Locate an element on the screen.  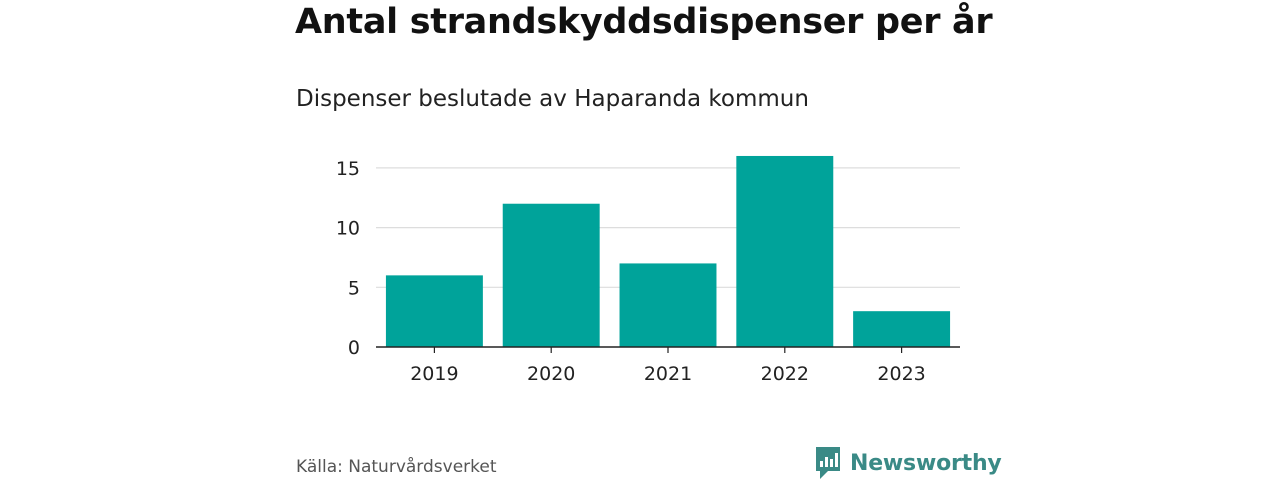
x-tick-label: 2020 is located at coordinates (551, 374).